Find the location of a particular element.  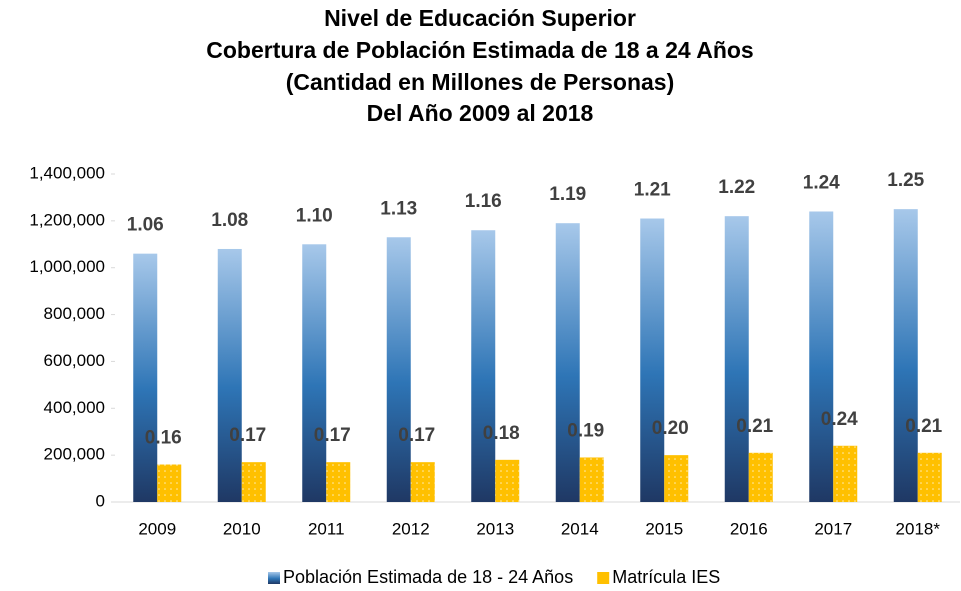

x-tick-label: 2016 is located at coordinates (749, 528).